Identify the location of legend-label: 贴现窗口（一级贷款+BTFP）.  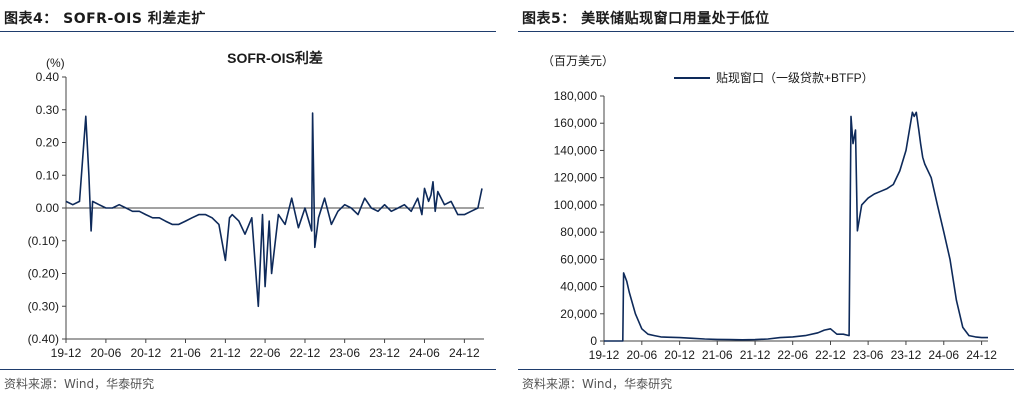
(795, 78).